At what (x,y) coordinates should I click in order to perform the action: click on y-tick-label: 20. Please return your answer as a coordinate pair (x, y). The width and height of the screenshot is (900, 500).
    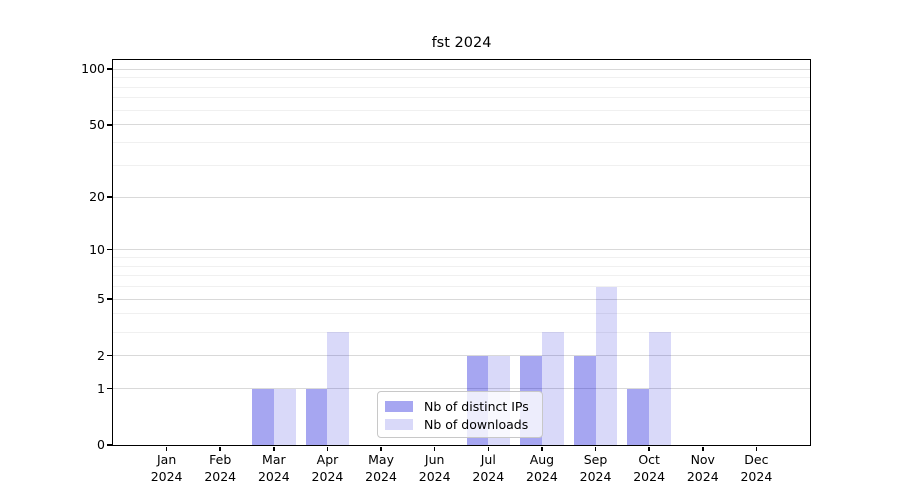
    Looking at the image, I should click on (97, 197).